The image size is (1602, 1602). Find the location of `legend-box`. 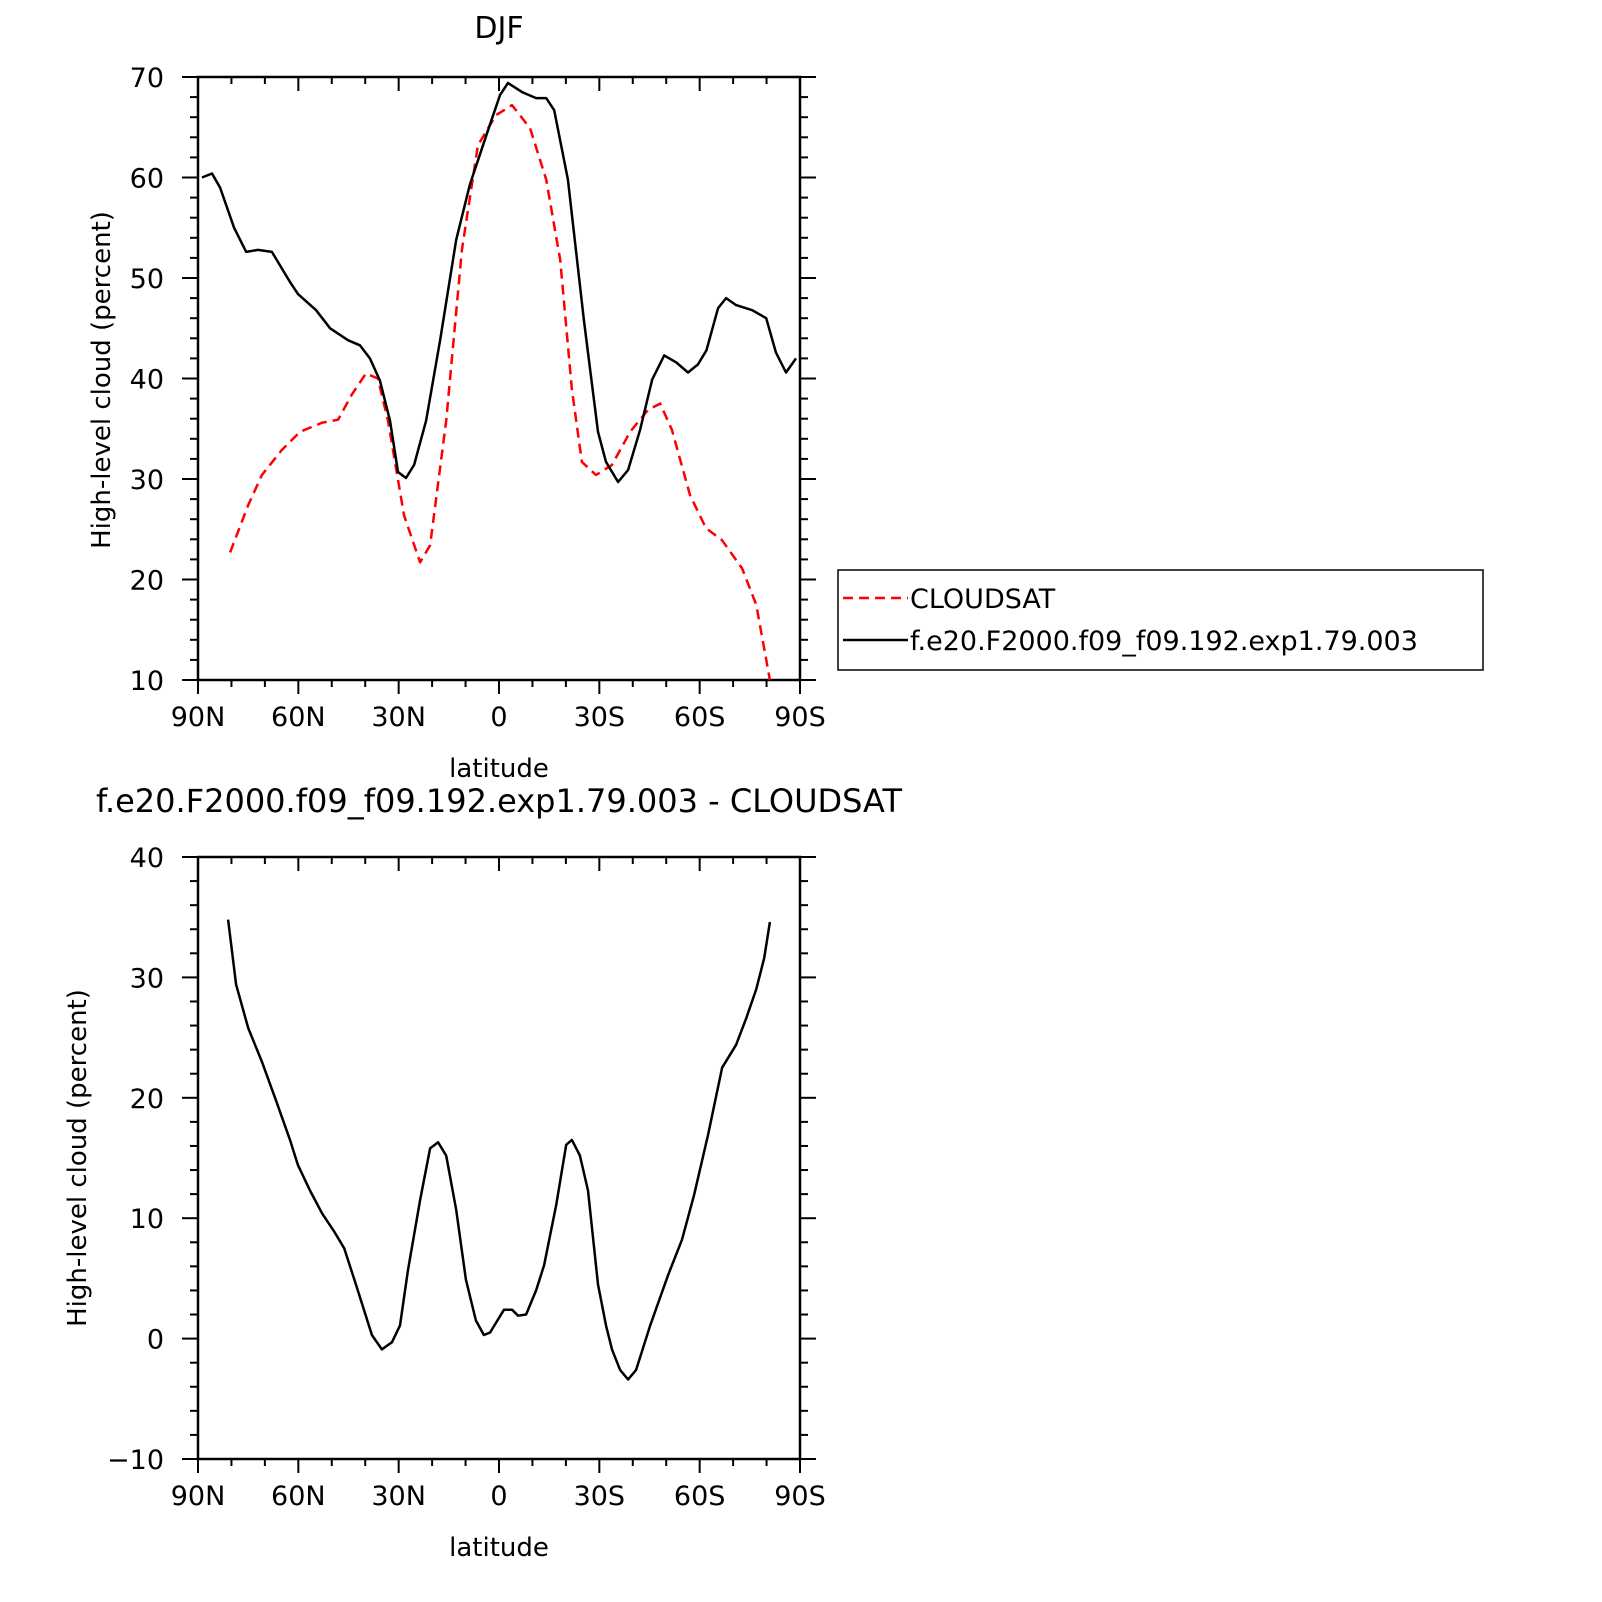

legend-box is located at coordinates (1160, 620).